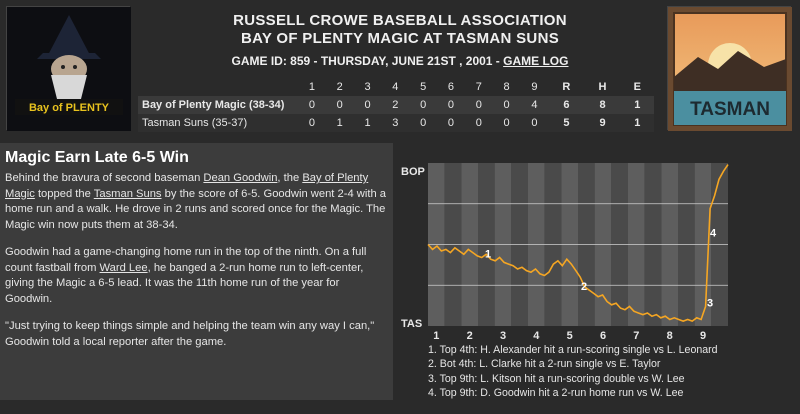  I want to click on inning-label: 7, so click(636, 336).